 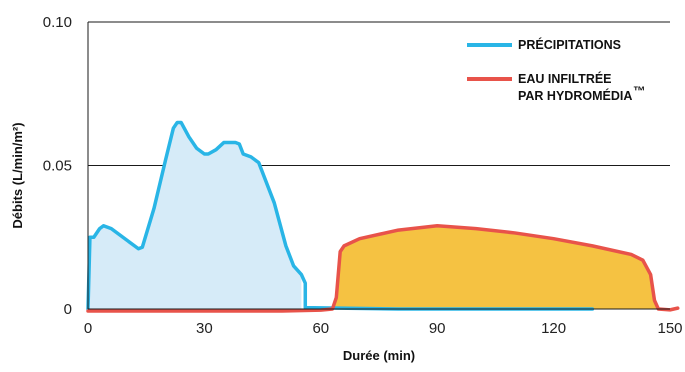 I want to click on y-tick-labels: 0 0.05 0.10, so click(x=57, y=166).